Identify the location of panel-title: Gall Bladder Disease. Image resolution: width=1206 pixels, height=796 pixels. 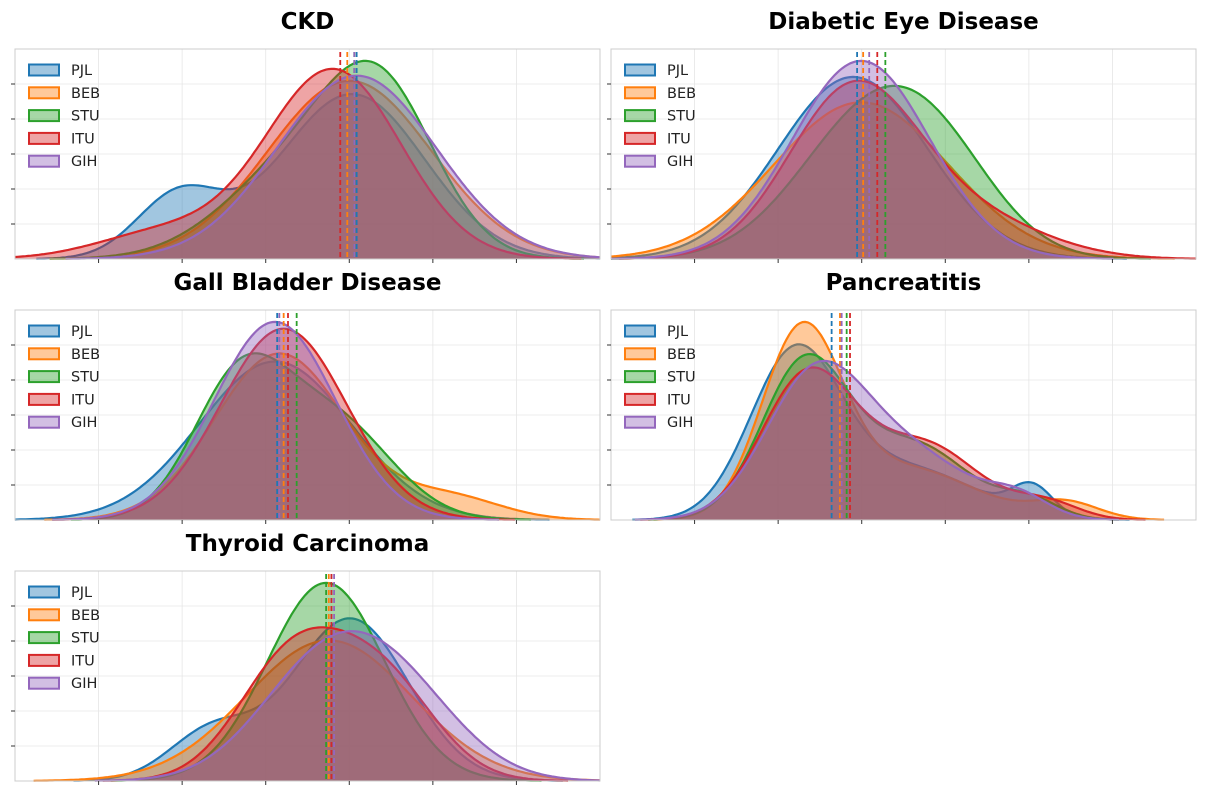
(307, 283).